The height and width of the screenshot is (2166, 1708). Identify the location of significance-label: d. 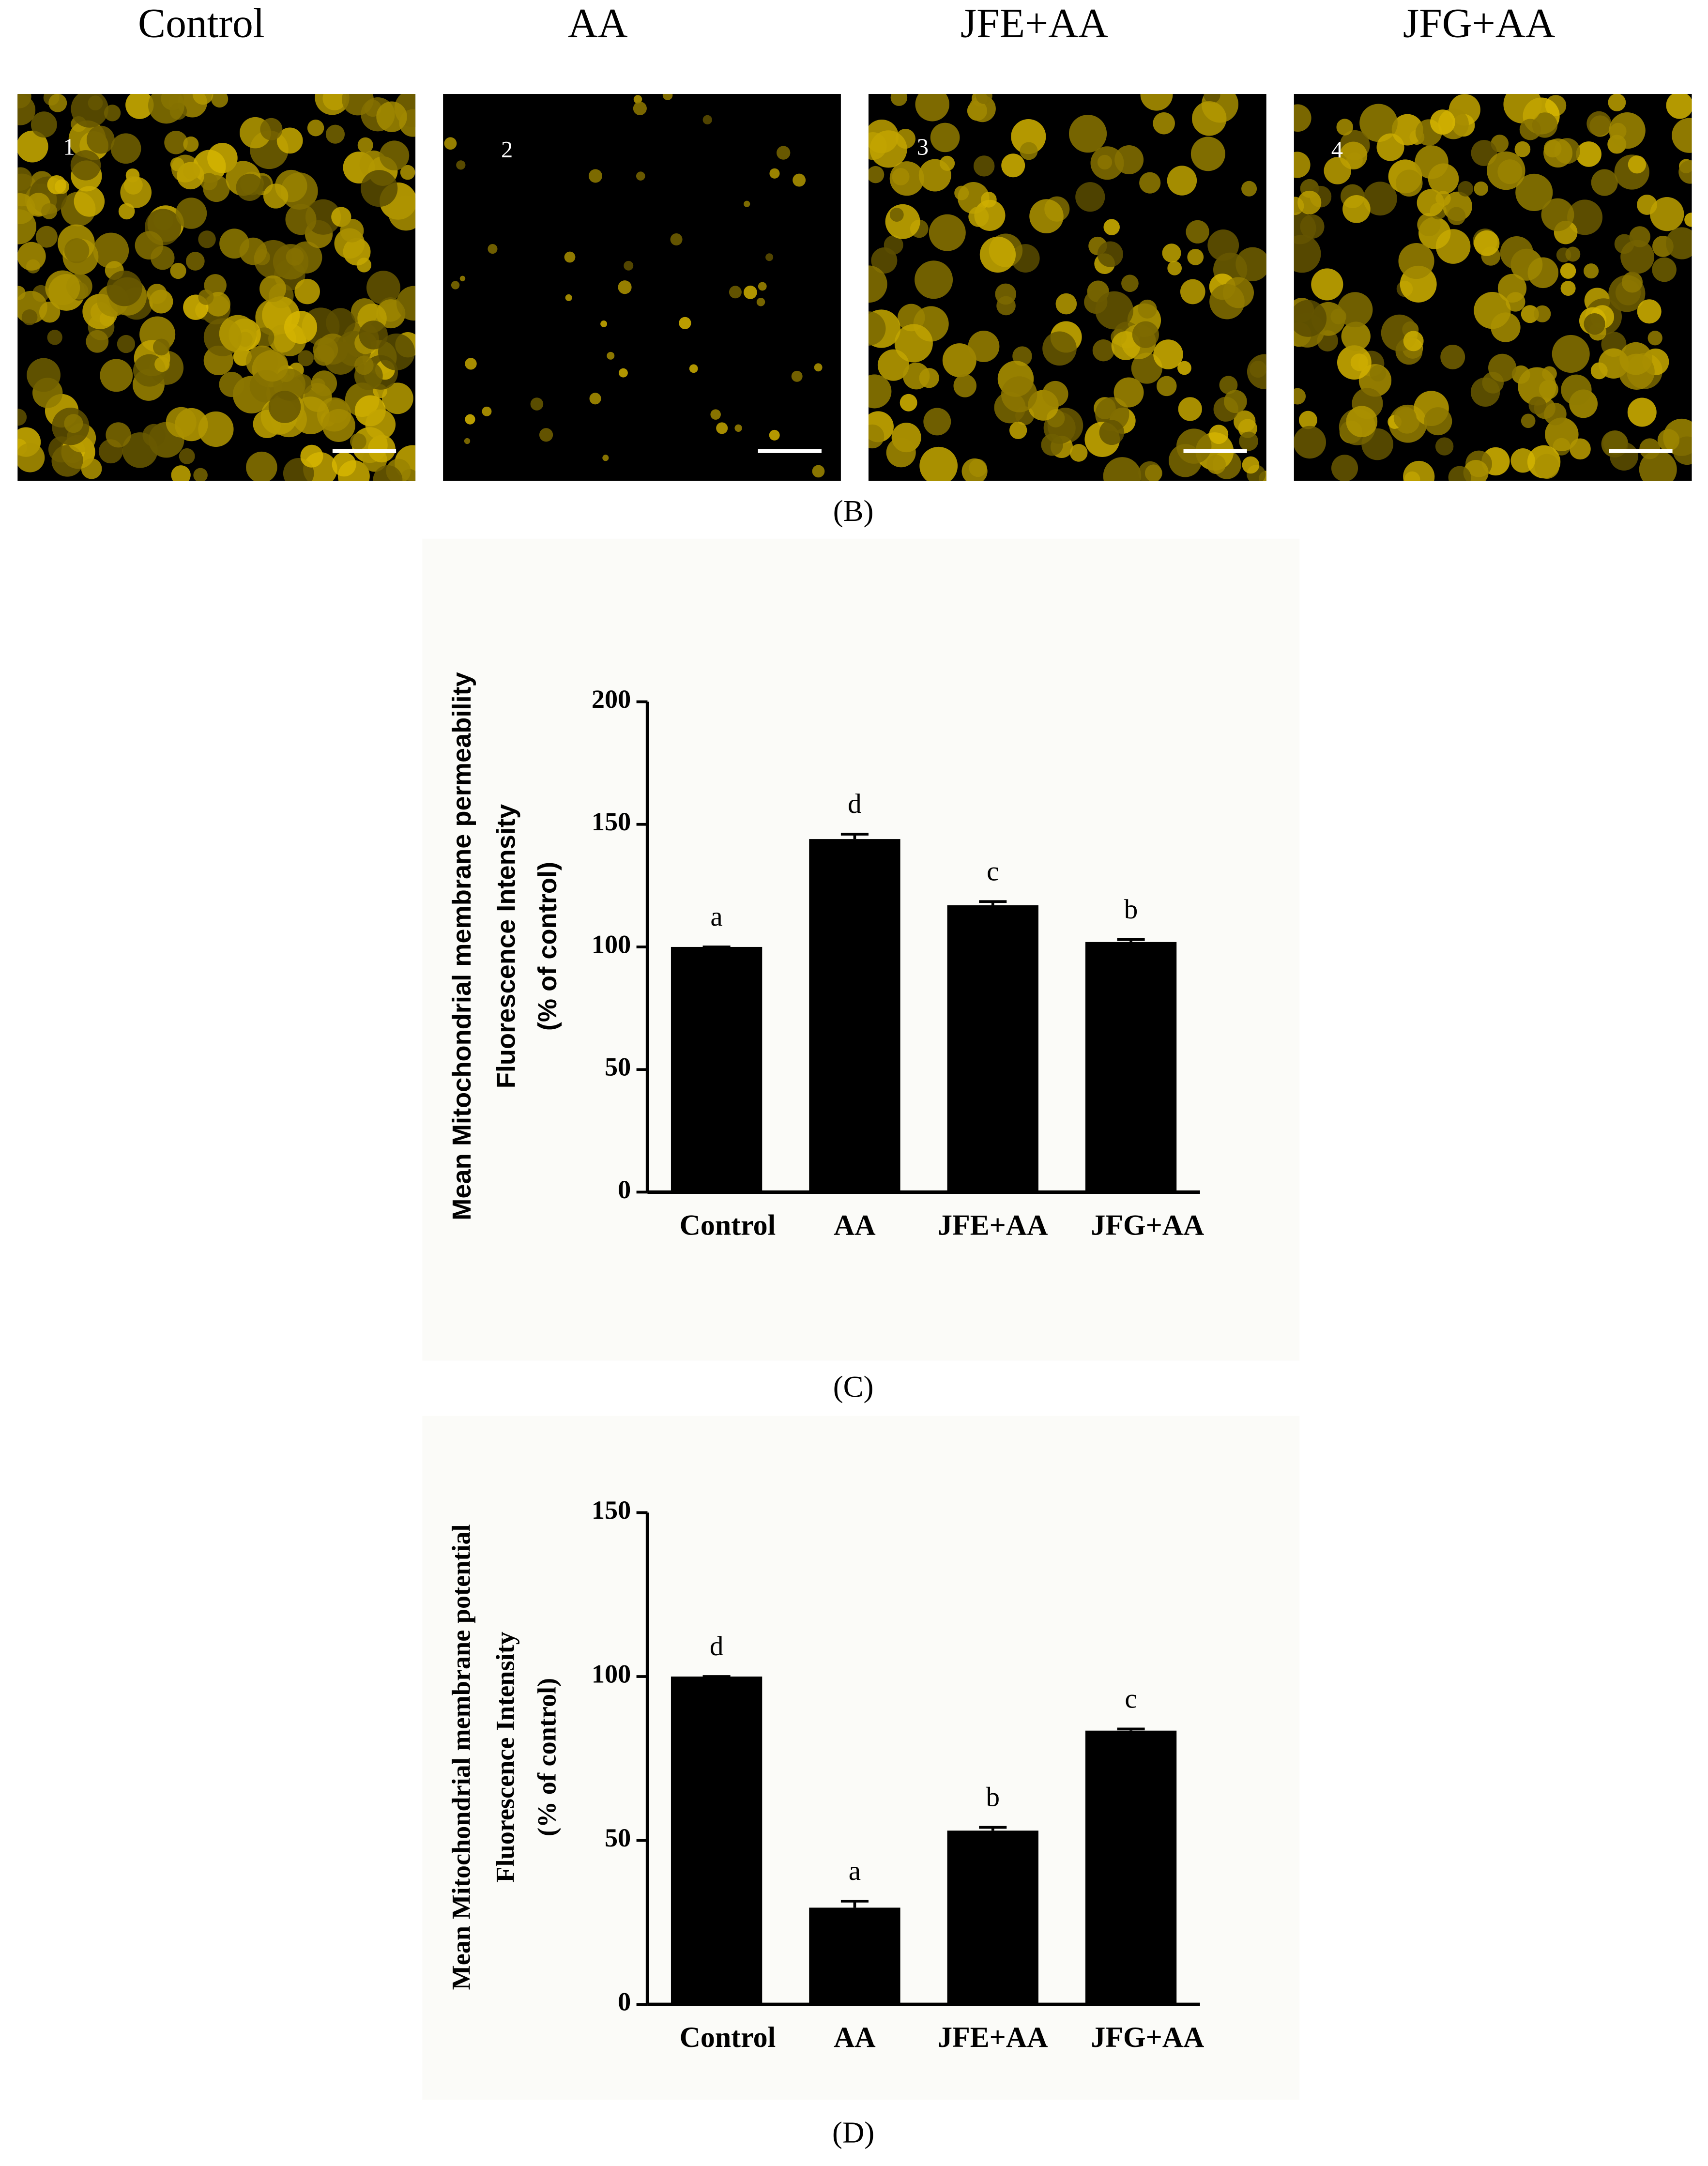
(855, 804).